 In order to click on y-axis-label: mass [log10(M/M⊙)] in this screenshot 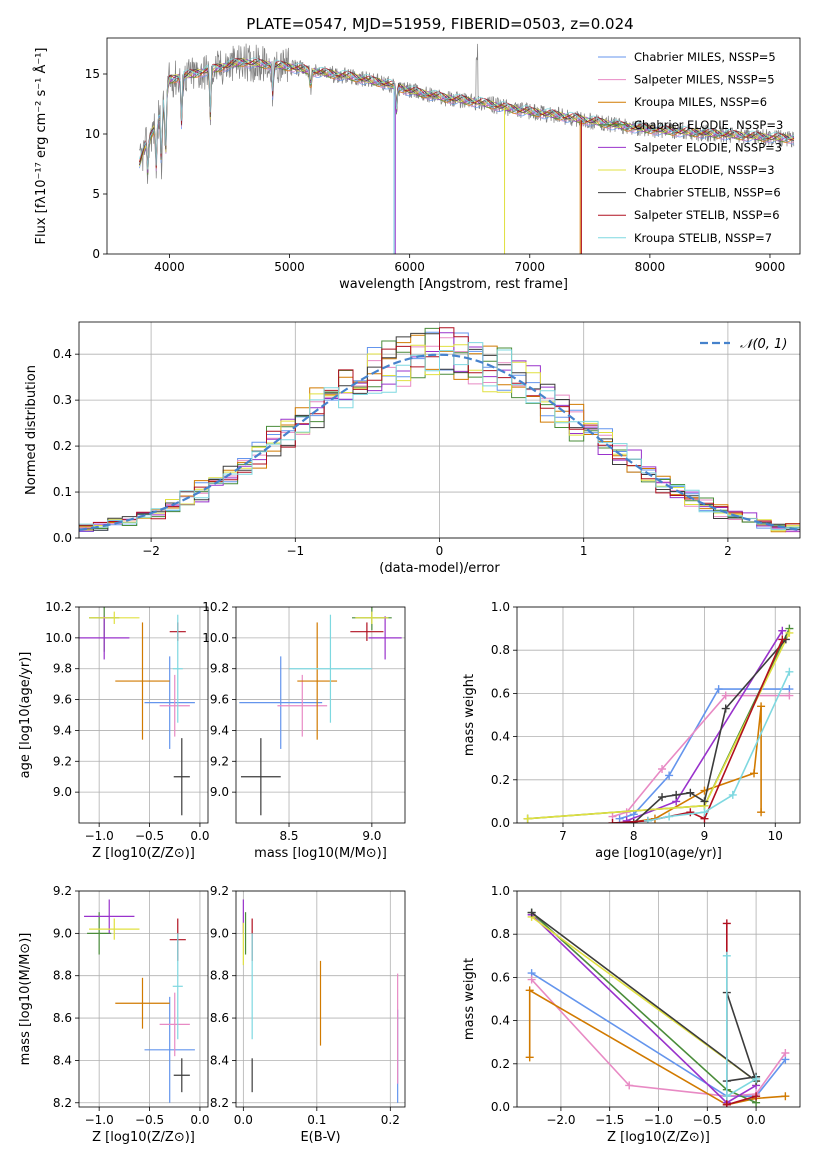, I will do `click(25, 999)`.